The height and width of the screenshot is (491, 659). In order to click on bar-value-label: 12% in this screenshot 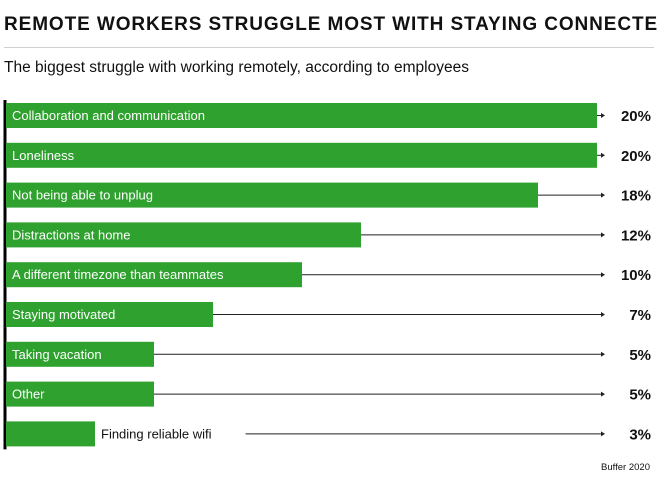, I will do `click(636, 235)`.